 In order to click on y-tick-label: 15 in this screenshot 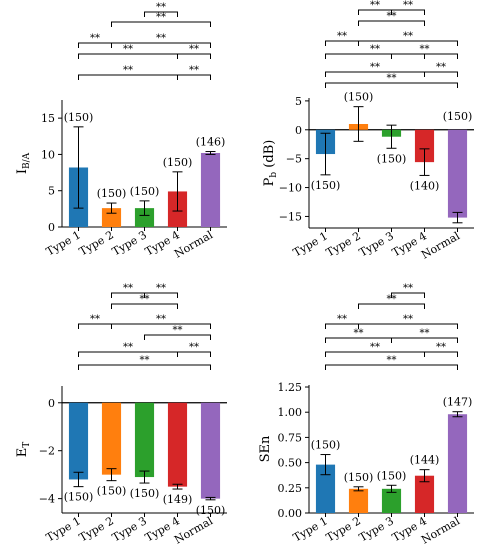, I will do `click(48, 118)`.